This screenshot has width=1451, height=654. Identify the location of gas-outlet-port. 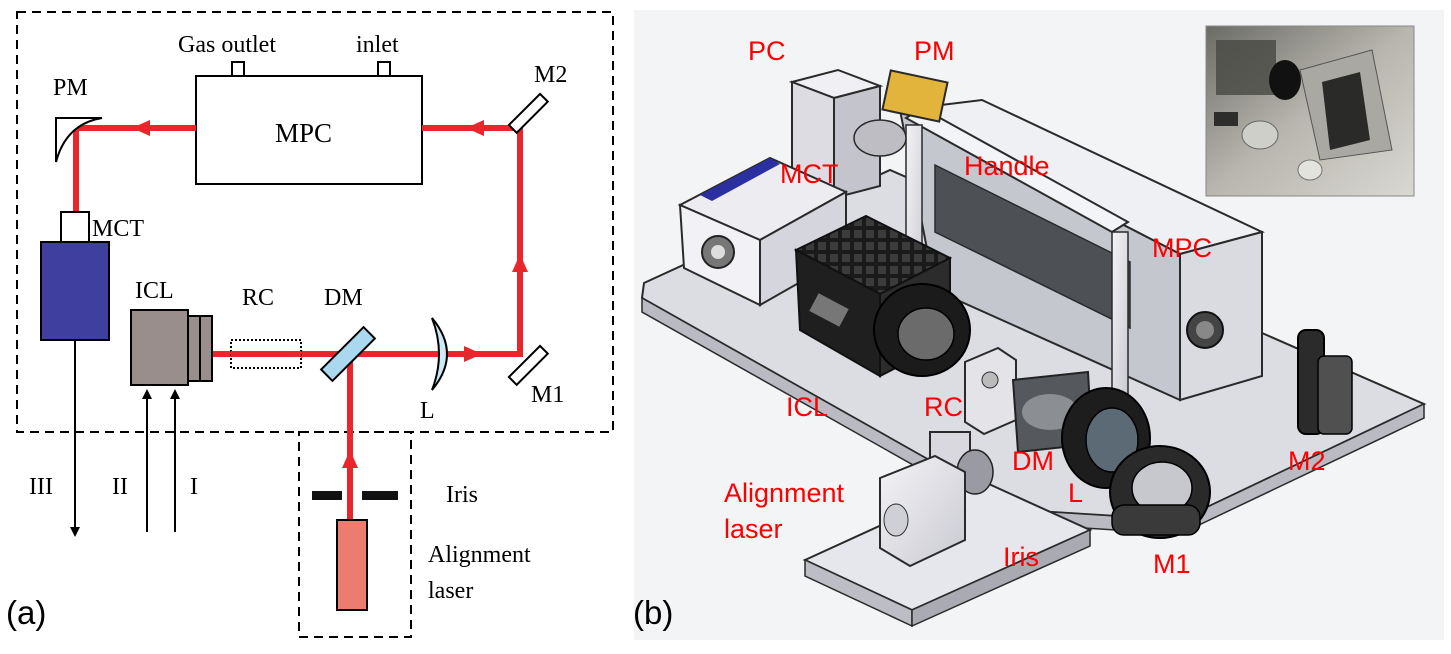
(238, 69).